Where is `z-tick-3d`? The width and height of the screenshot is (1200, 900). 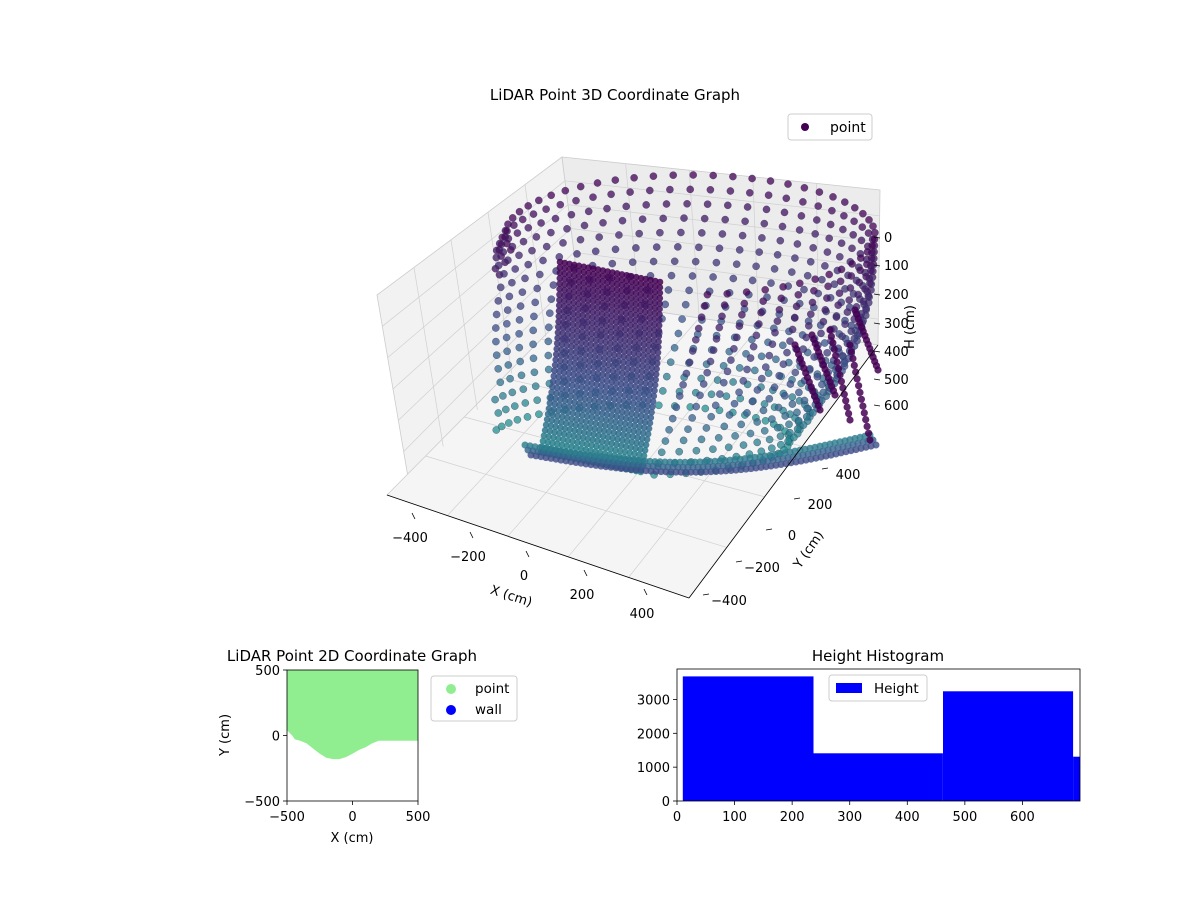
z-tick-3d is located at coordinates (877, 379).